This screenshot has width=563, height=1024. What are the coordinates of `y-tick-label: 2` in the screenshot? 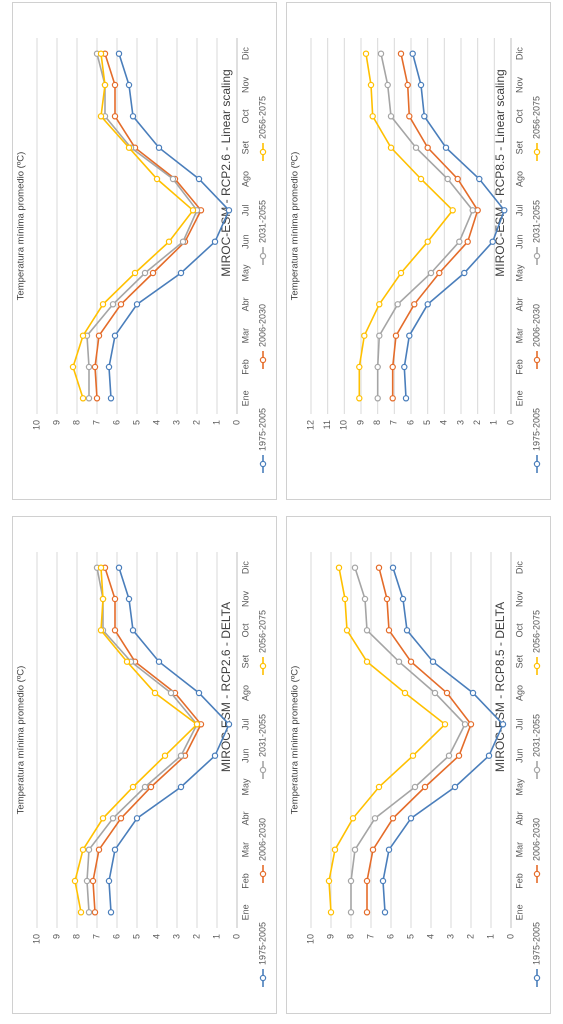 It's located at (196, 936).